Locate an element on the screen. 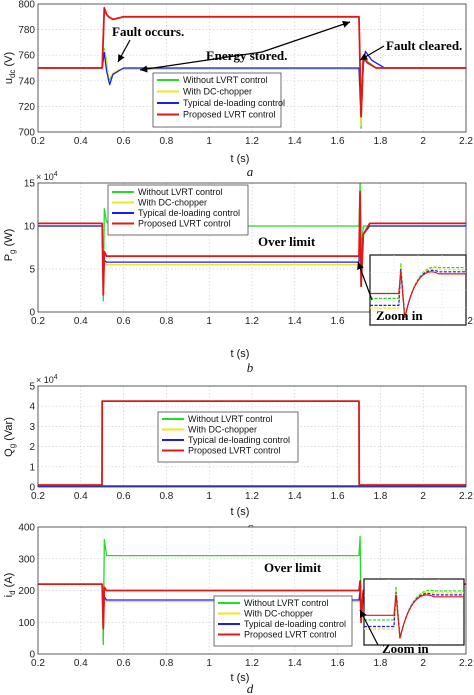  y-axis-label-main: u is located at coordinates (9, 81).